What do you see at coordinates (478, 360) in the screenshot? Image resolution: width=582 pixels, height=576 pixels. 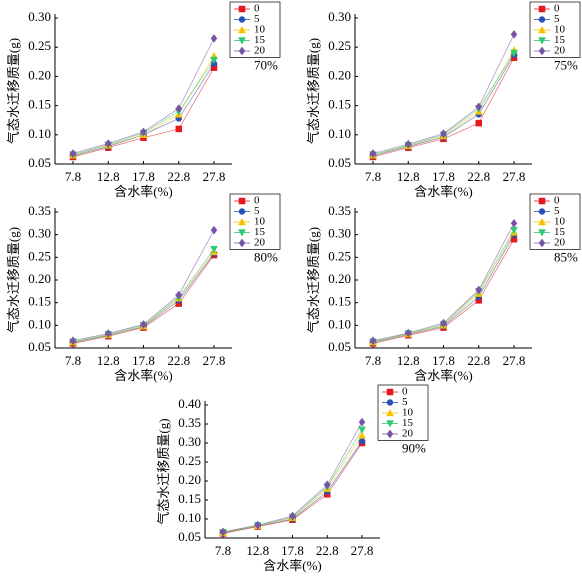 I see `x-tick-label: 22.8` at bounding box center [478, 360].